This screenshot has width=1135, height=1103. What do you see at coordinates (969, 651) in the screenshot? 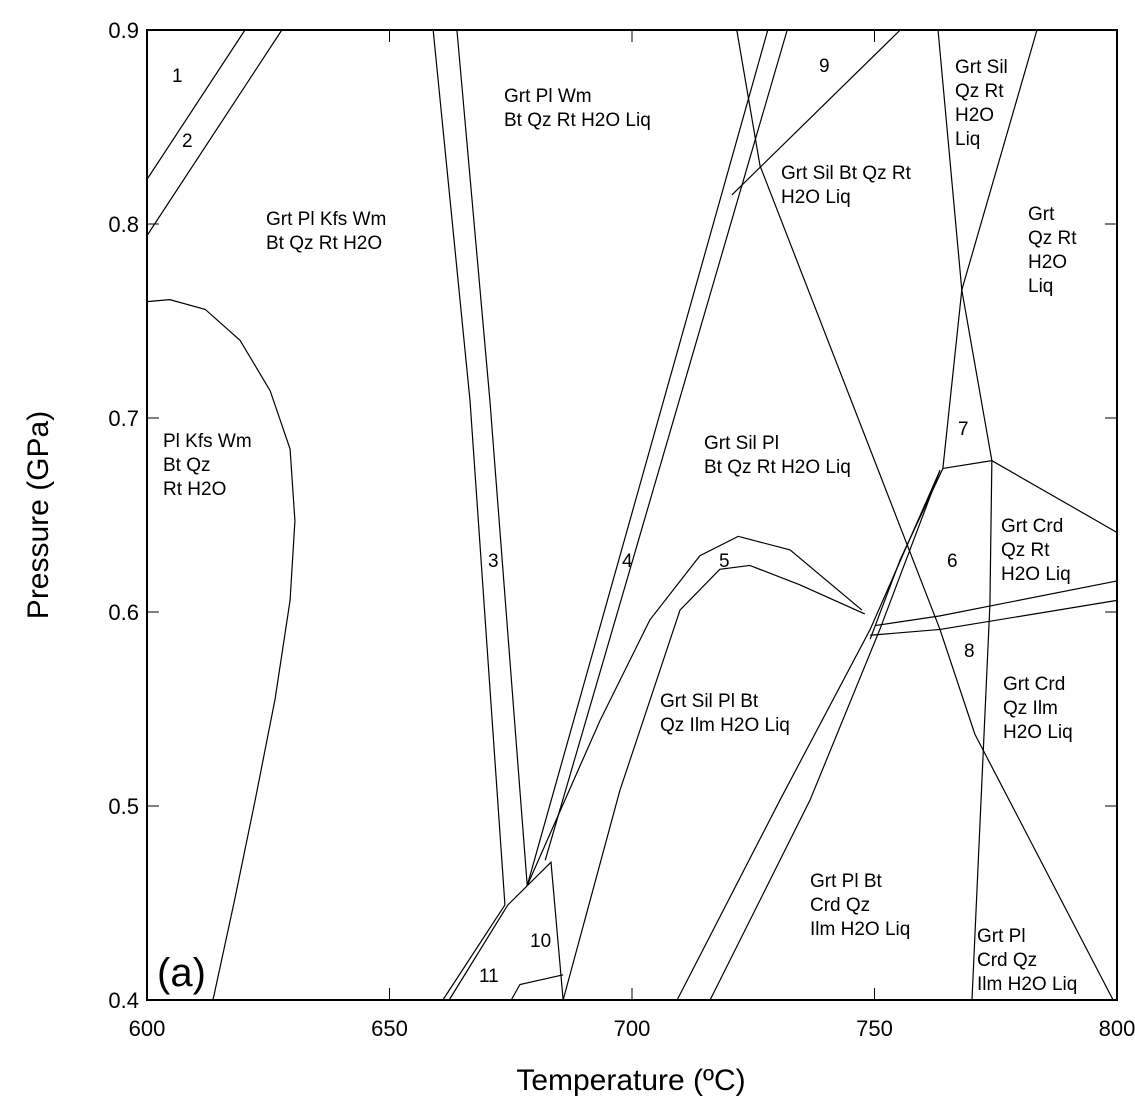
I see `field-label: 8` at bounding box center [969, 651].